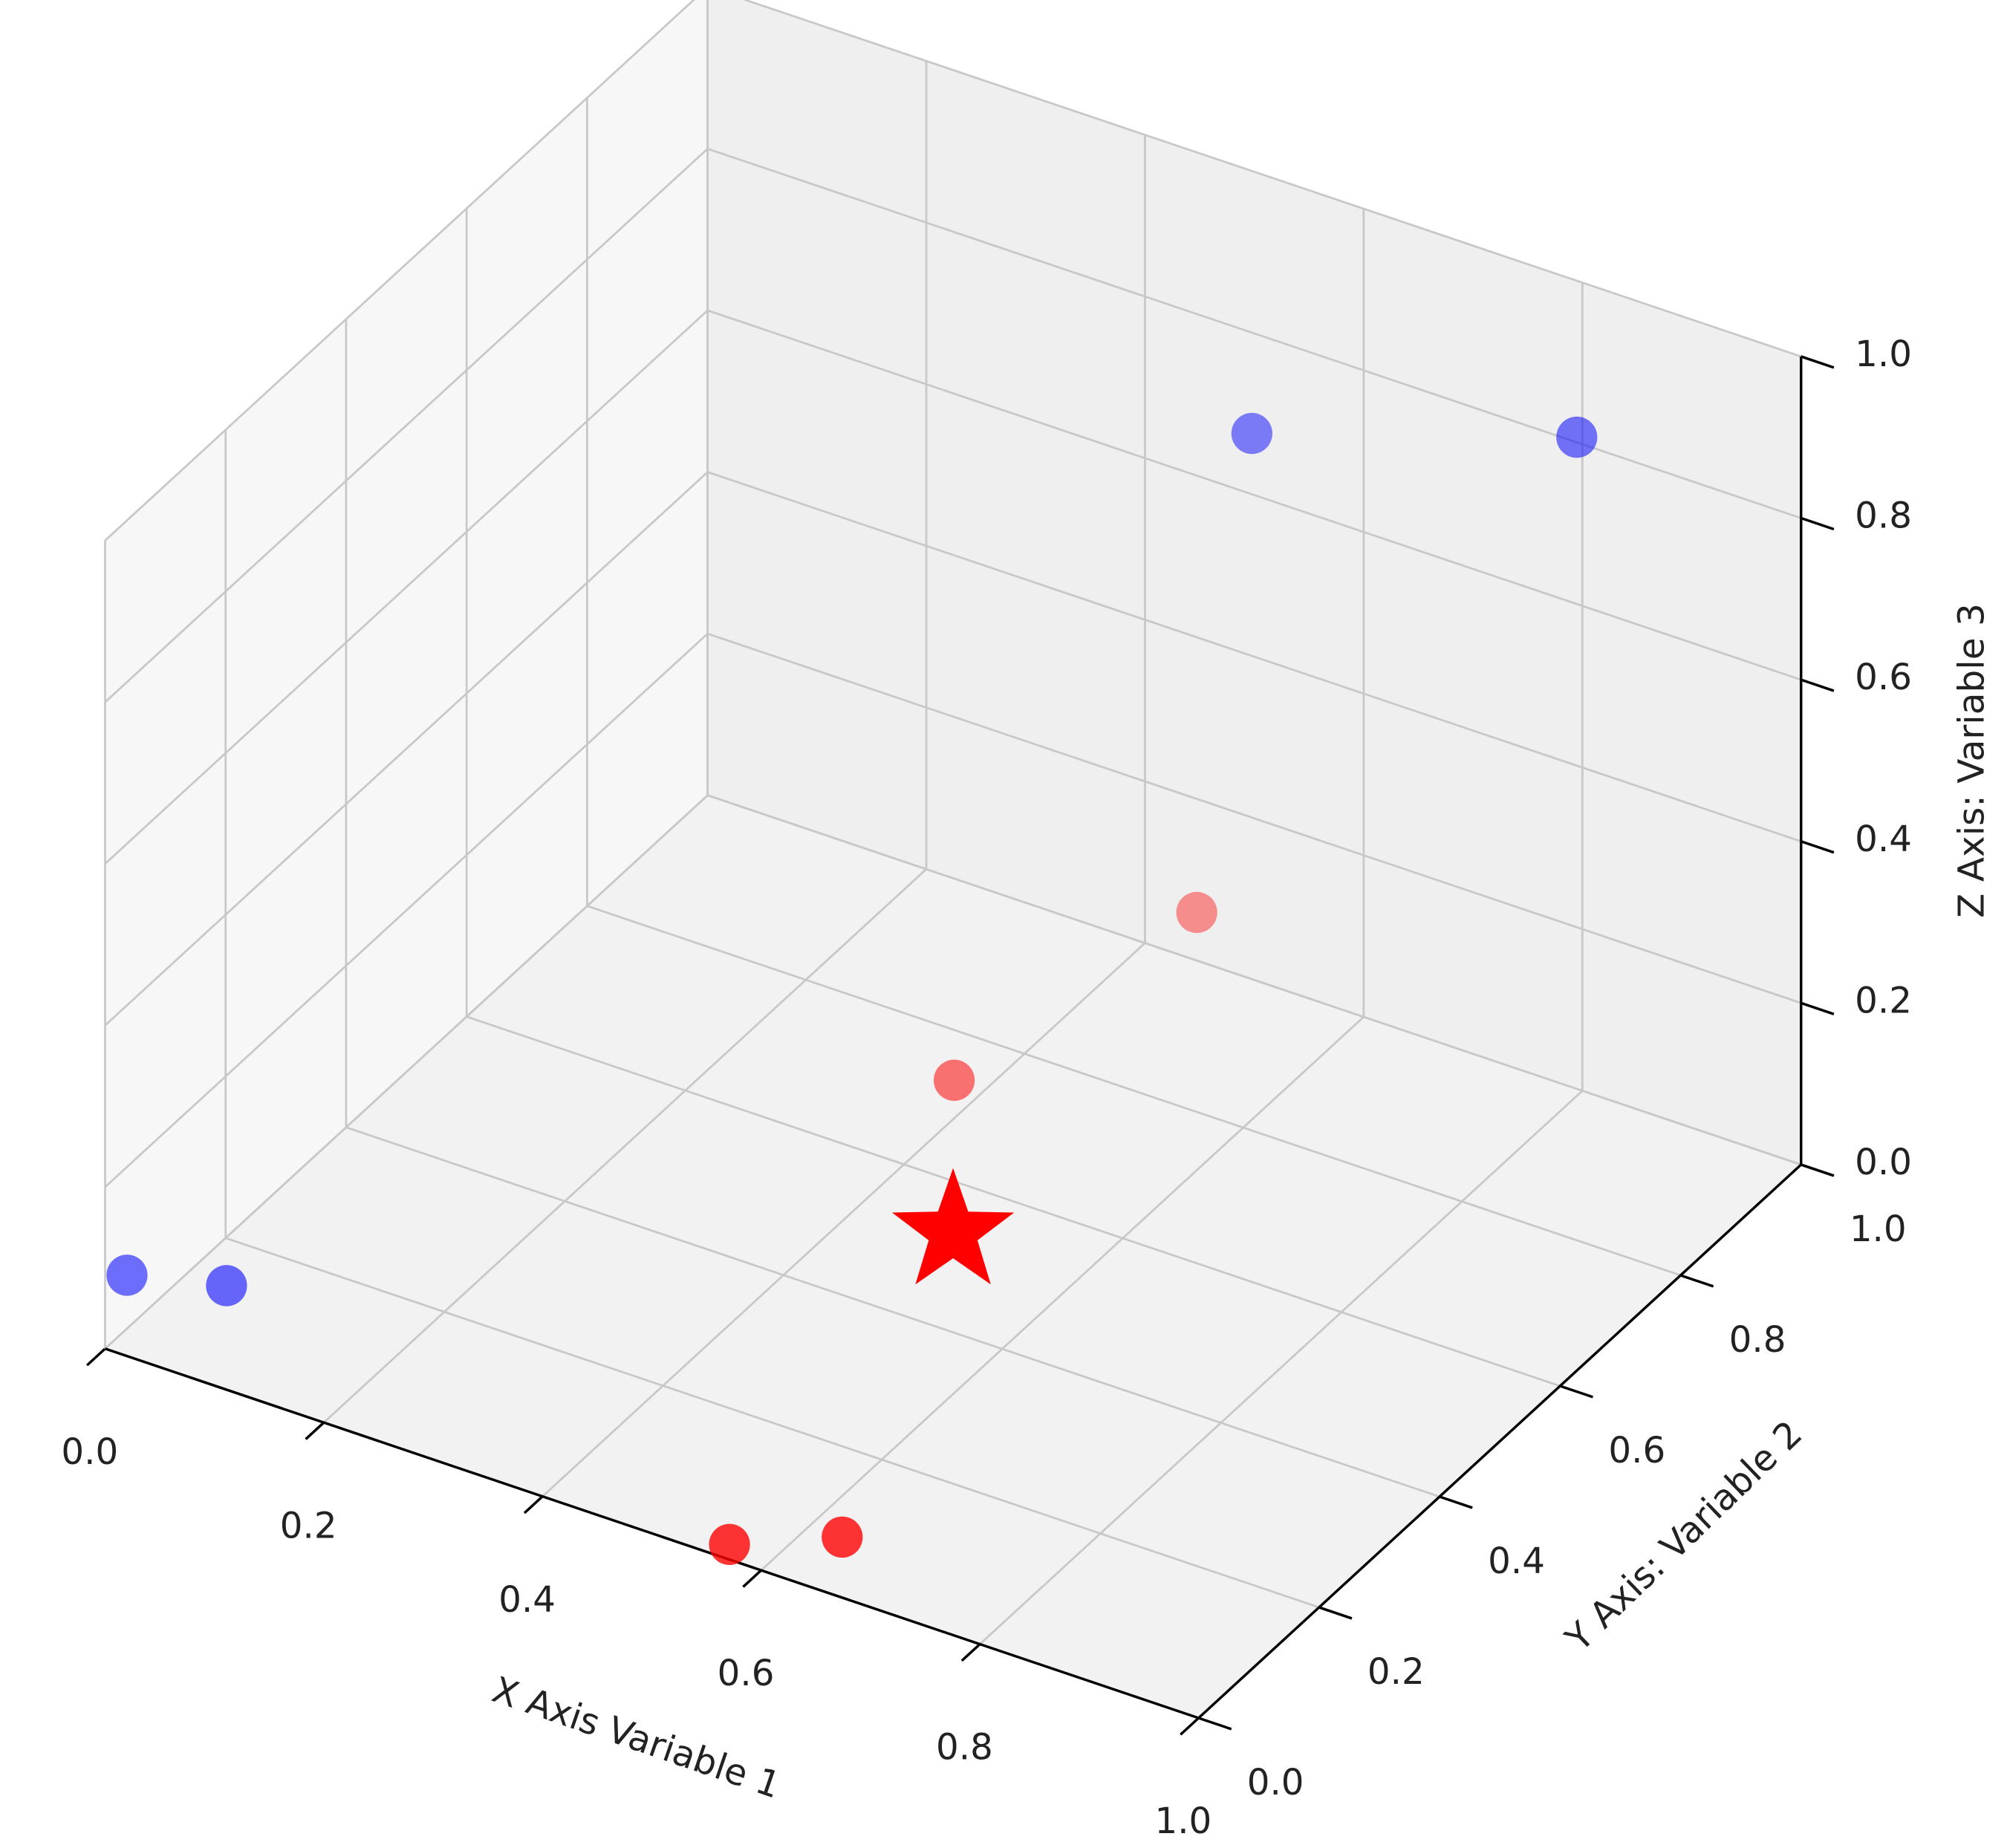  Describe the element at coordinates (1516, 1561) in the screenshot. I see `y-tick-label: 0.4` at that location.